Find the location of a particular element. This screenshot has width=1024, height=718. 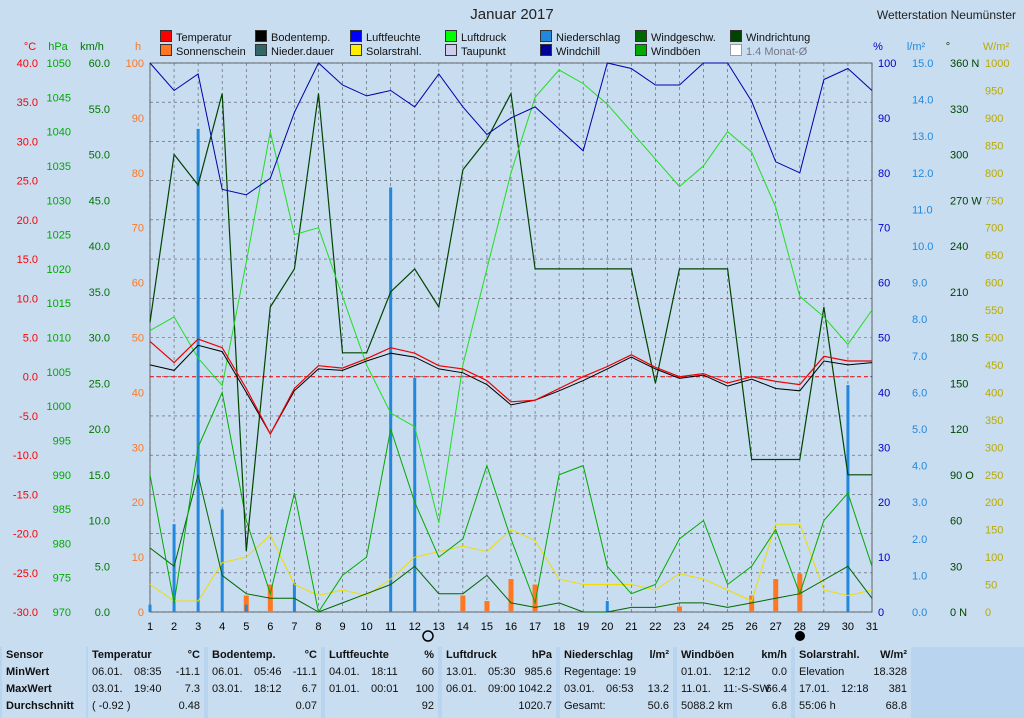

day-tick-label: 27 is located at coordinates (776, 627).